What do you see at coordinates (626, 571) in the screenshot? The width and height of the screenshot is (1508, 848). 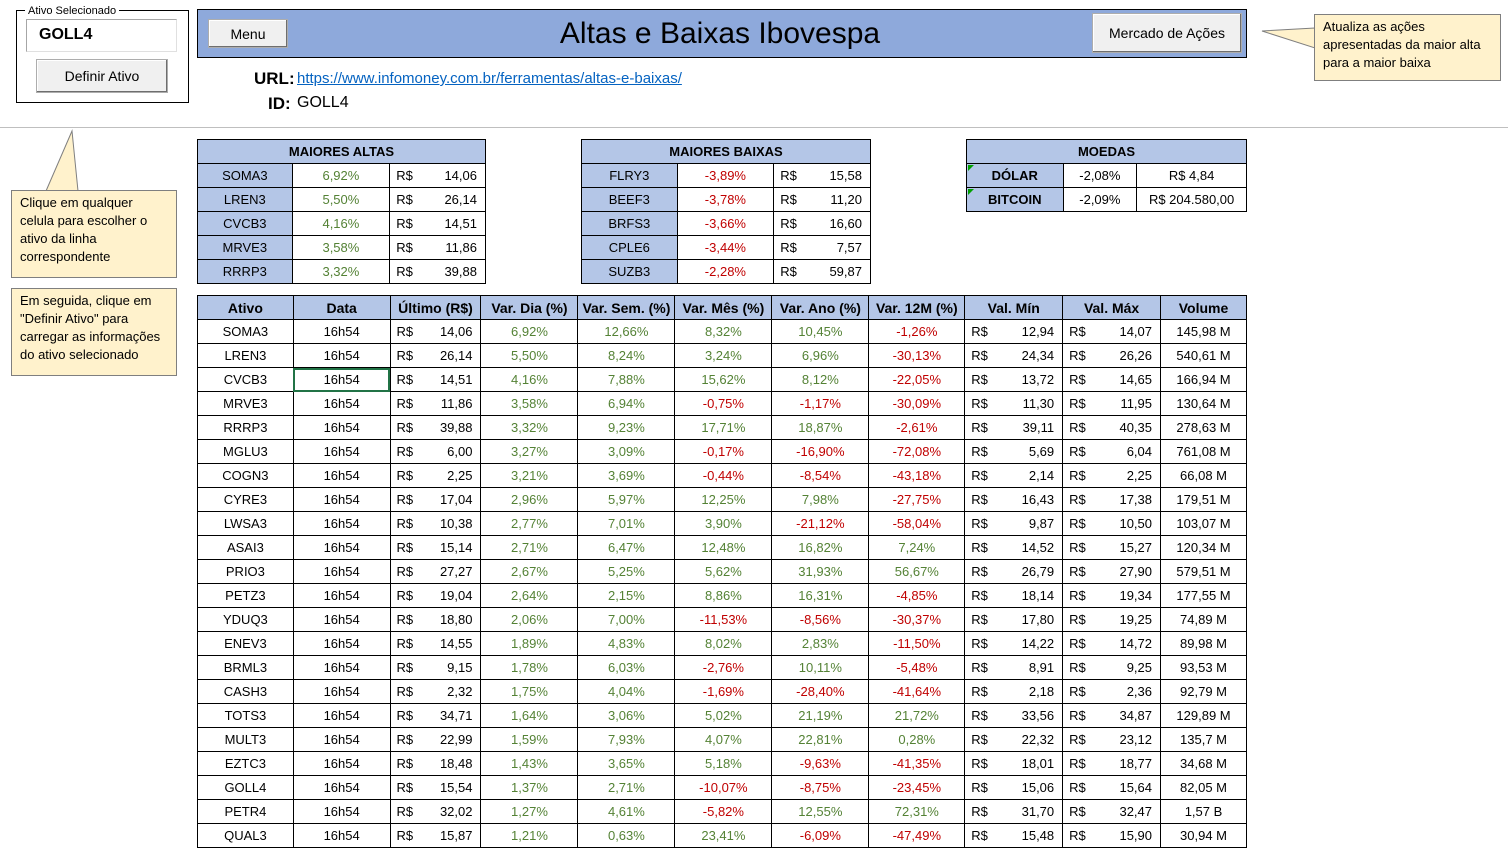 I see `variation-cell: 5,25%` at bounding box center [626, 571].